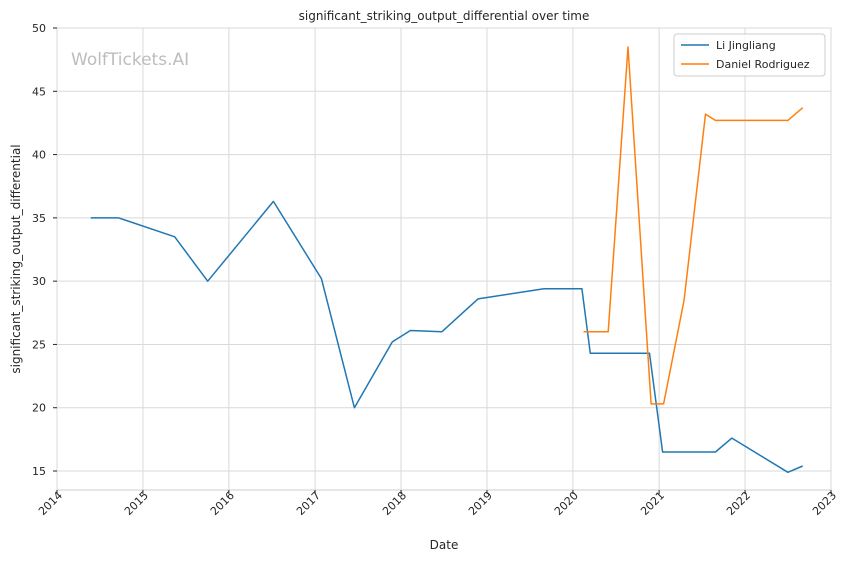 This screenshot has width=847, height=561. What do you see at coordinates (738, 503) in the screenshot?
I see `x-tick-label: 2022` at bounding box center [738, 503].